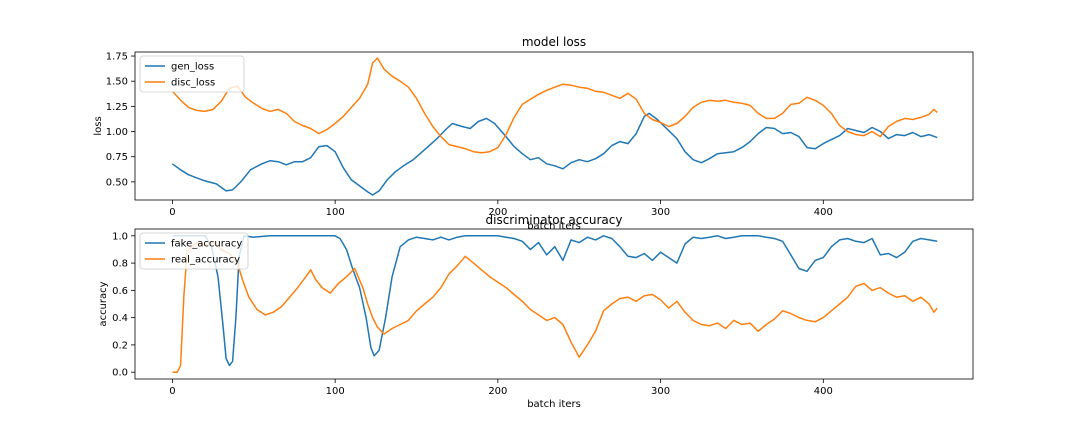 The height and width of the screenshot is (432, 1080). Describe the element at coordinates (120, 120) in the screenshot. I see `loss-y-ticks: 0.50 0.75 1.00 1.25 1.50 1.75` at that location.